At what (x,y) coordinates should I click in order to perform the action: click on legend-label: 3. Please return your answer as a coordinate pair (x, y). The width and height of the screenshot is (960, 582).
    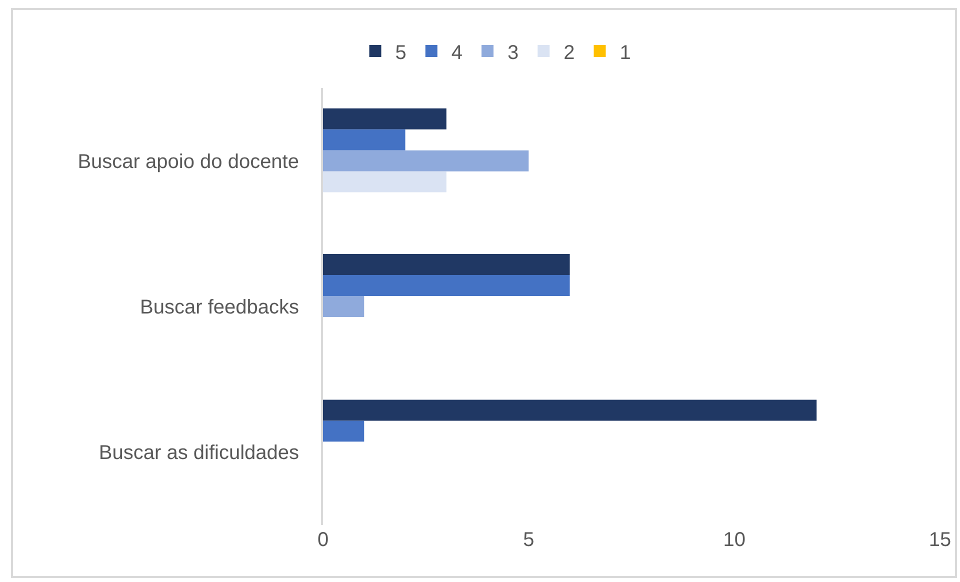
    Looking at the image, I should click on (513, 53).